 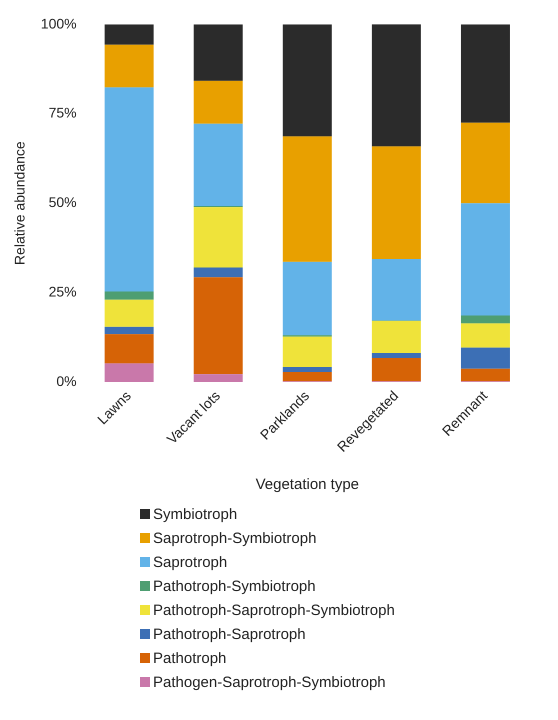 What do you see at coordinates (66, 380) in the screenshot?
I see `y-tick-label: 0%` at bounding box center [66, 380].